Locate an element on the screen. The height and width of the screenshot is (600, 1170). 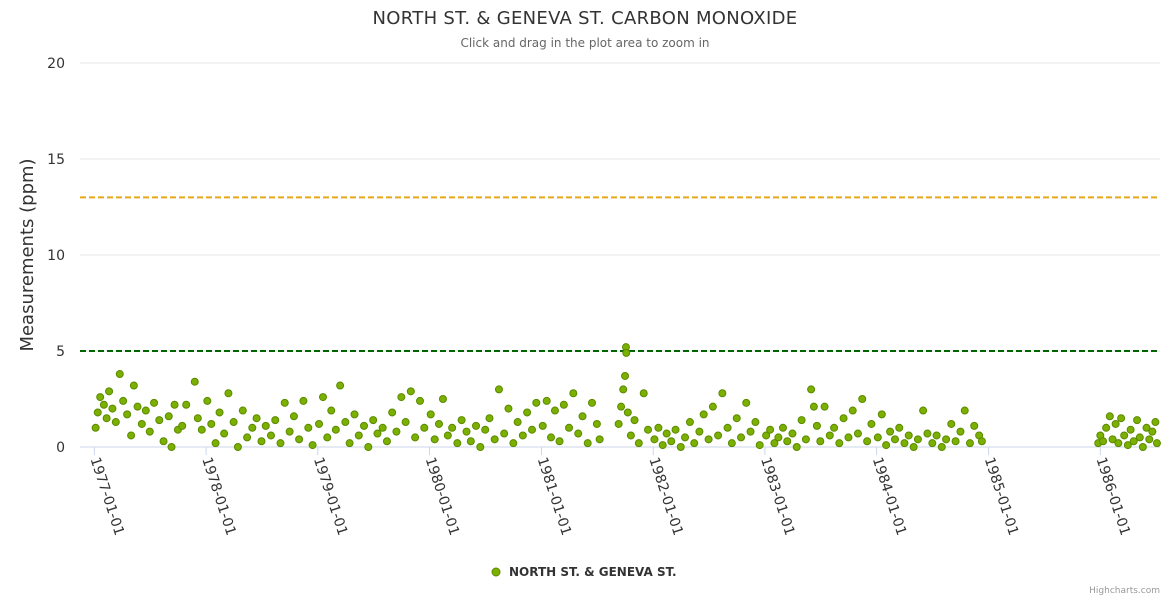
legend: NORTH ST. & GENEVA ST. is located at coordinates (584, 572).